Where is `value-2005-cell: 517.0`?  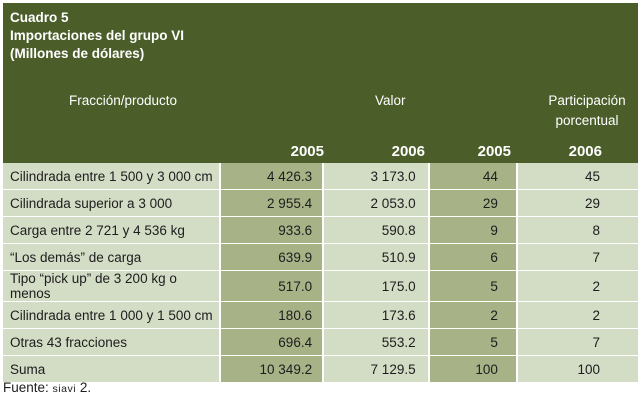
value-2005-cell: 517.0 is located at coordinates (271, 286).